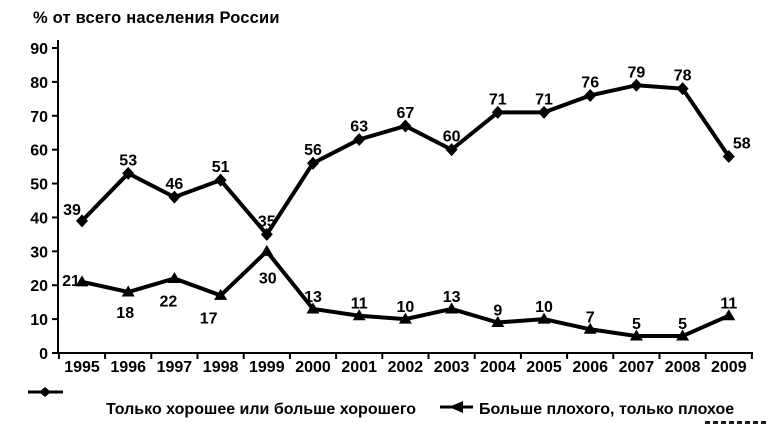 Image resolution: width=777 pixels, height=428 pixels. What do you see at coordinates (406, 367) in the screenshot?
I see `x-axis-label: 2002` at bounding box center [406, 367].